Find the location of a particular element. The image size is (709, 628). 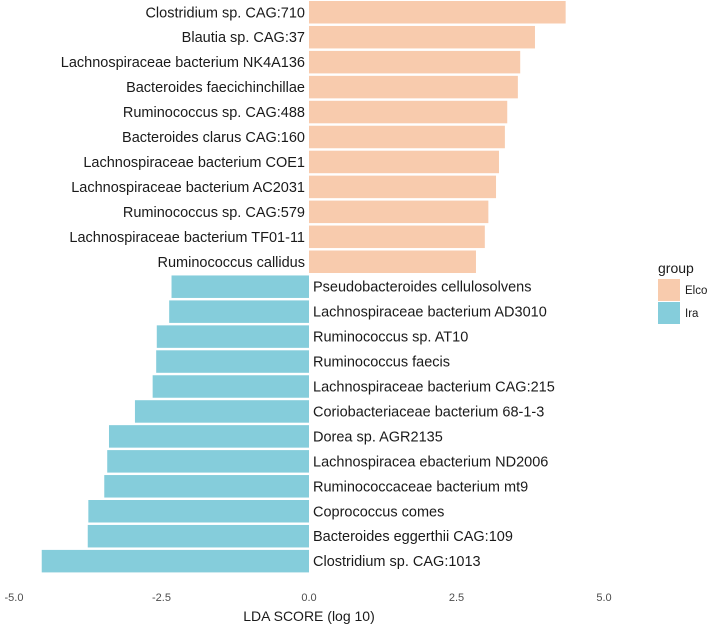

bar-label: Lachnospiraceae bacterium NK4A136 is located at coordinates (183, 63).